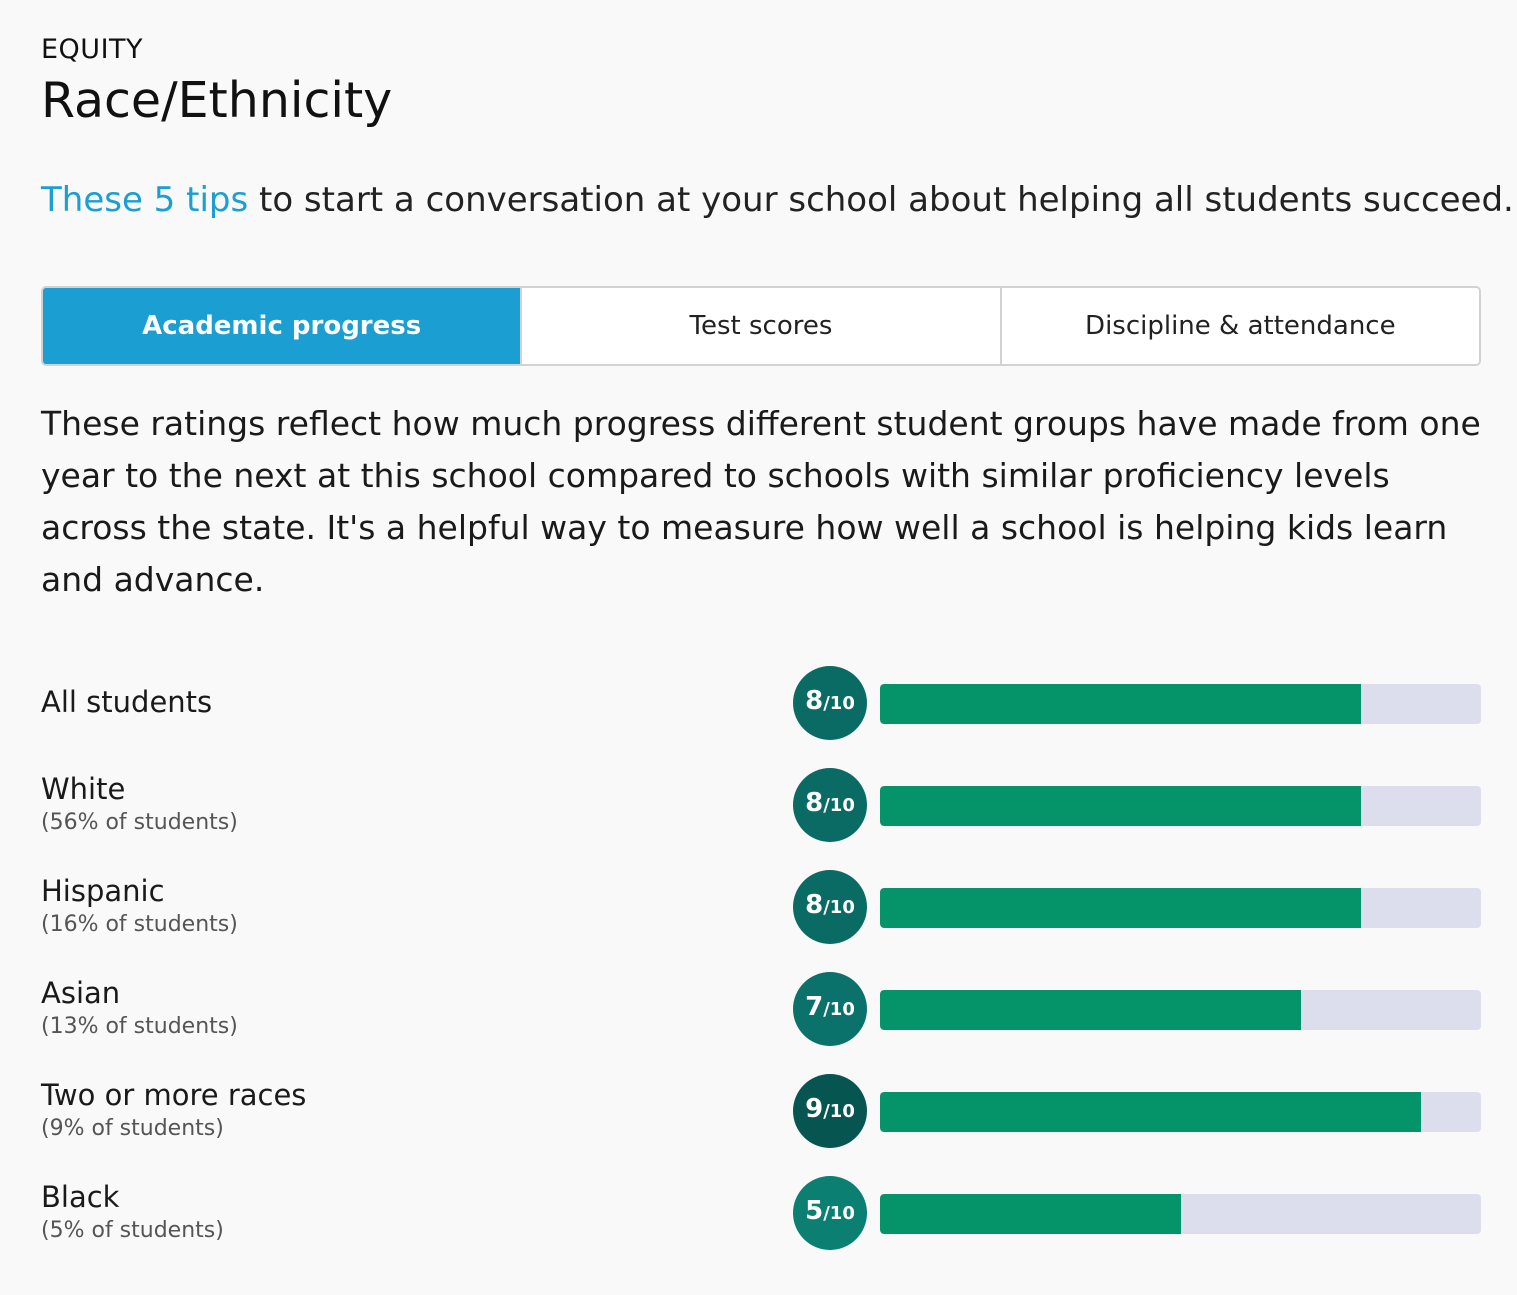 This screenshot has height=1295, width=1517. What do you see at coordinates (139, 924) in the screenshot?
I see `group-percent: (16% of students)` at bounding box center [139, 924].